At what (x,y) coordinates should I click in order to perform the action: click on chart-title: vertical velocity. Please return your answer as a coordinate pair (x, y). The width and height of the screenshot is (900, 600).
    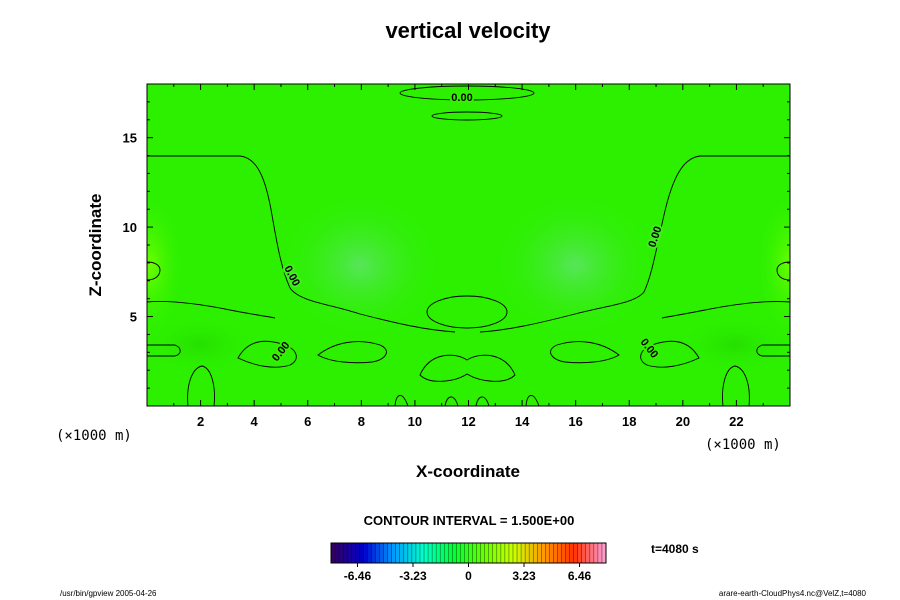
    Looking at the image, I should click on (468, 30).